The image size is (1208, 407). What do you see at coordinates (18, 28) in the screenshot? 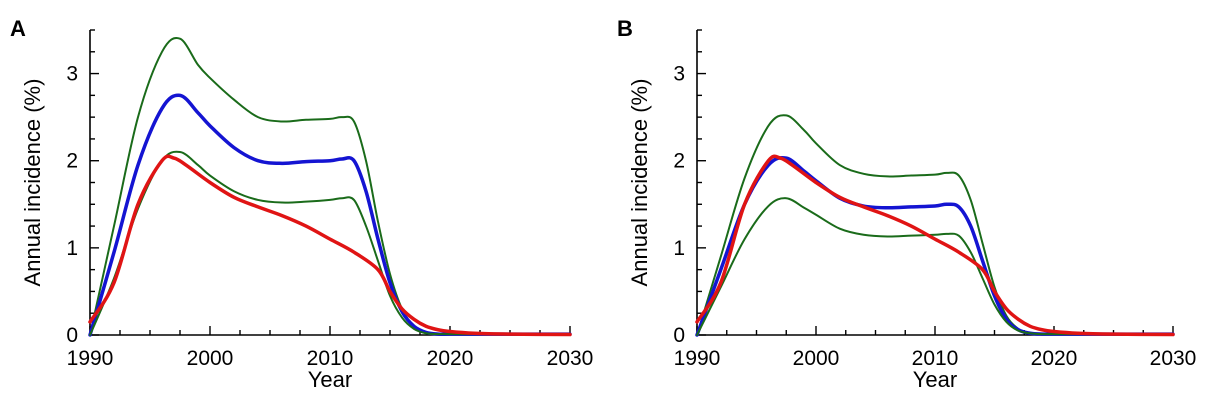
I see `panel-label: A` at bounding box center [18, 28].